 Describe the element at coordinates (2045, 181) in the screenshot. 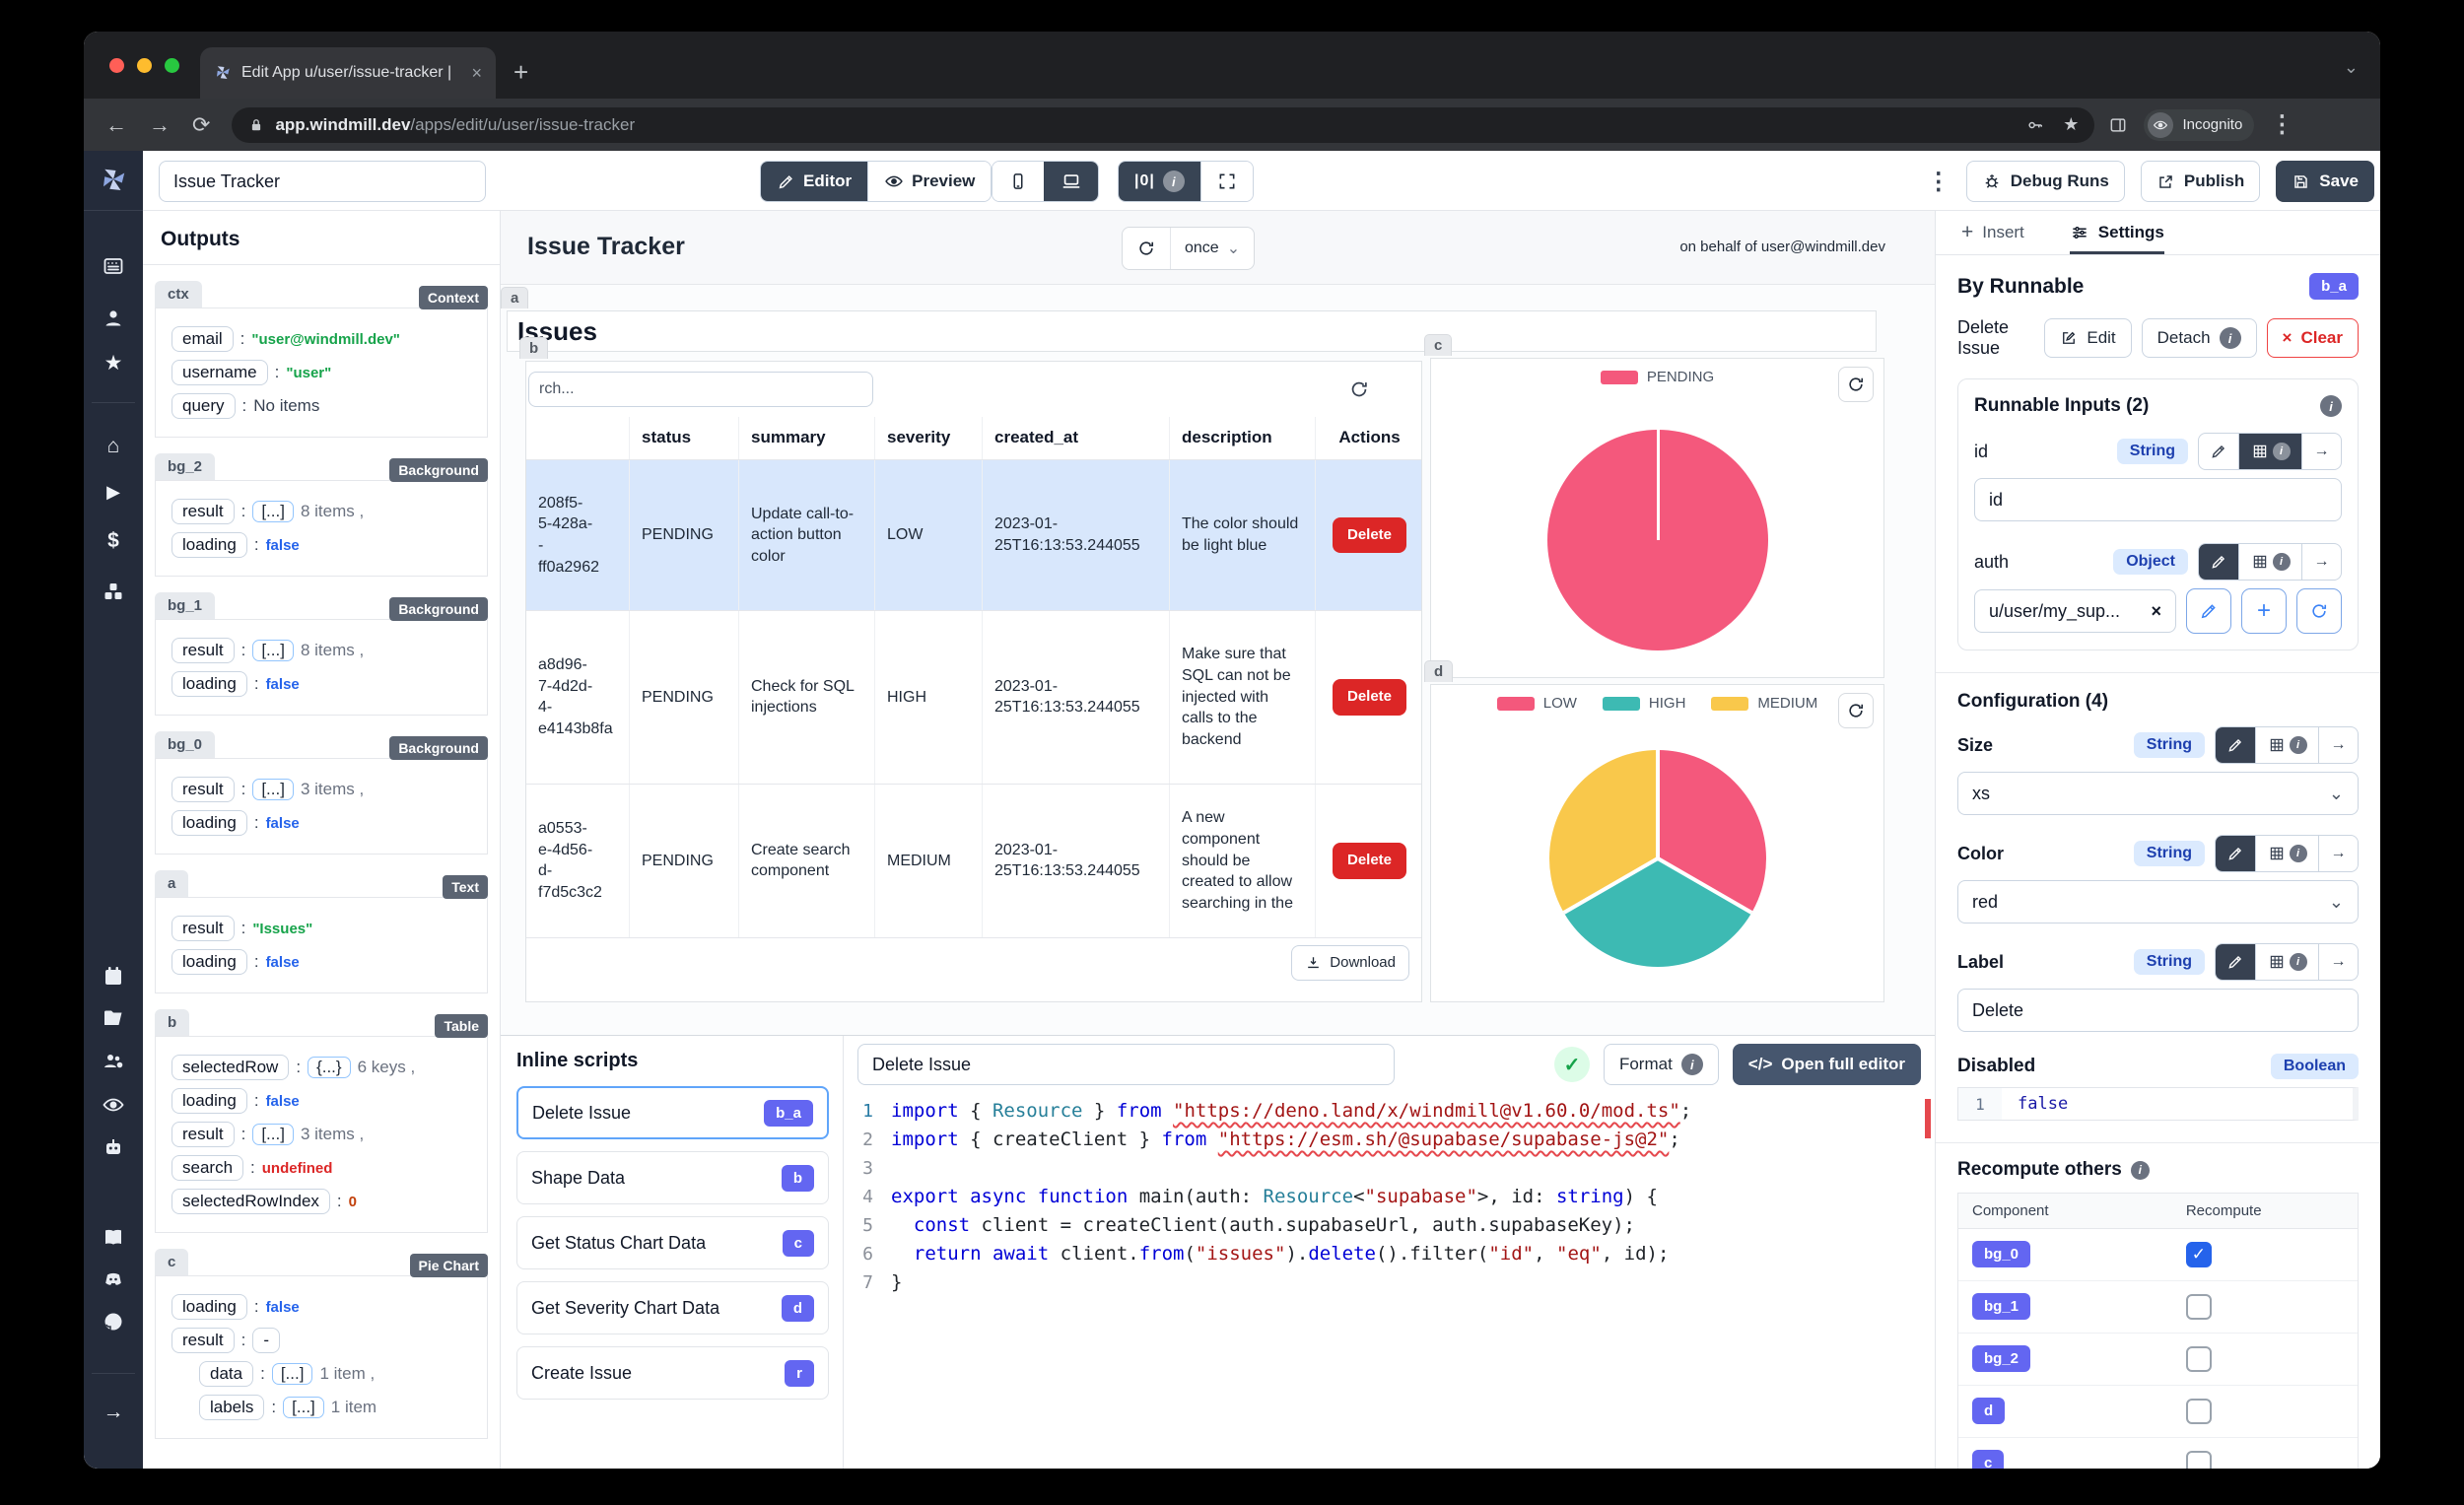

I see `debug-runs-button: Debug Runs` at that location.